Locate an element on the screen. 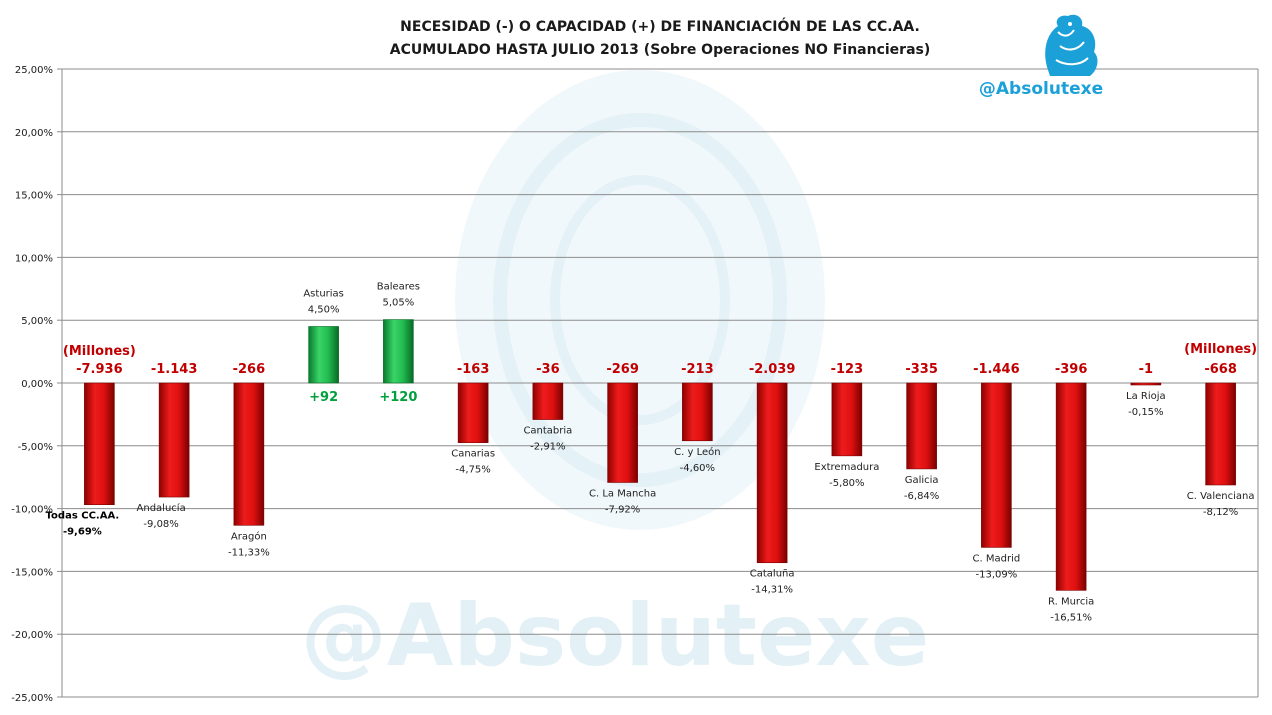 This screenshot has width=1272, height=715. category-label: C. y León is located at coordinates (697, 452).